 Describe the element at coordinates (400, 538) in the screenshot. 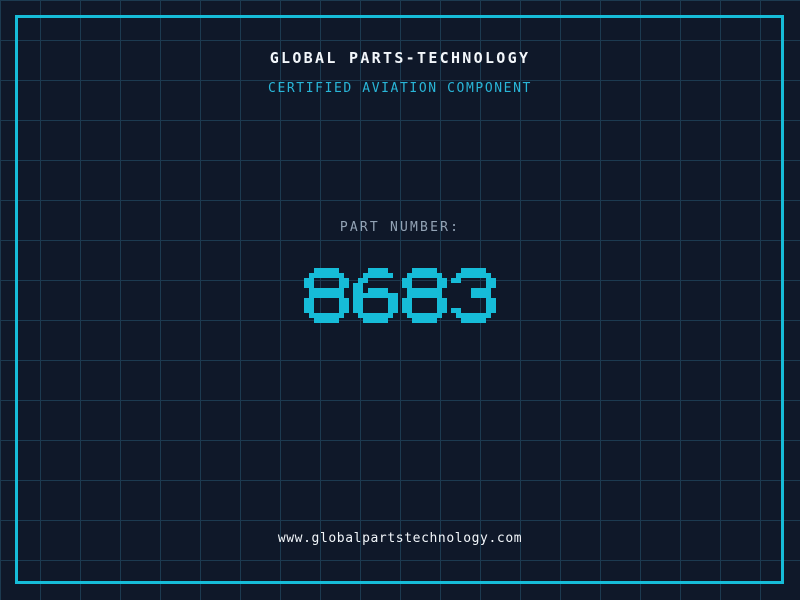

I see `footer-url: www.globalpartstechnology.com` at that location.